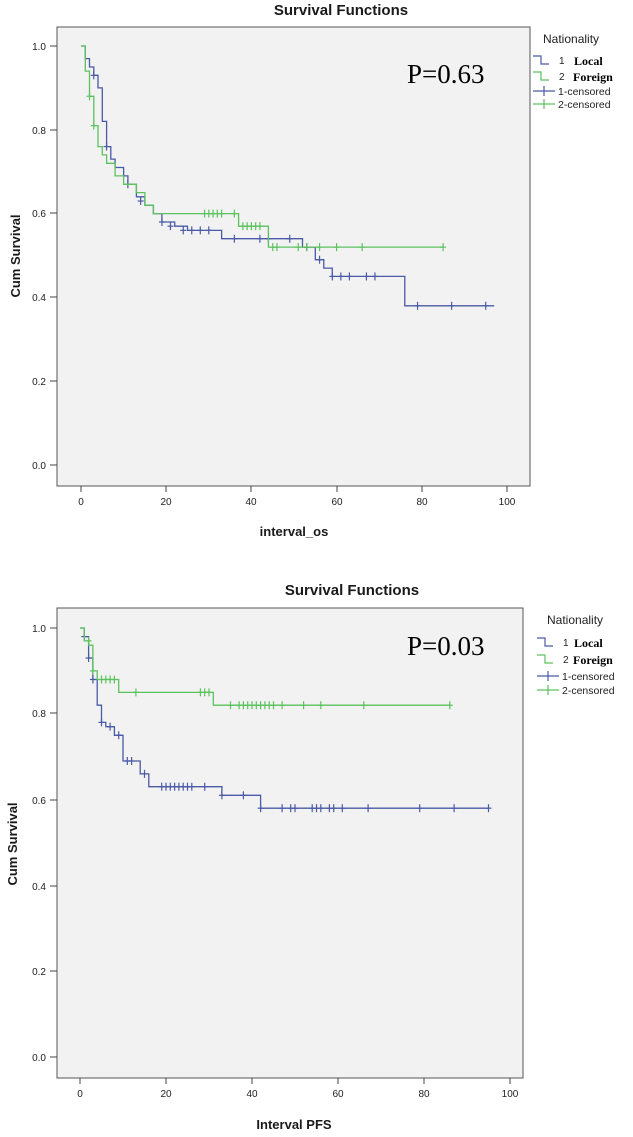 Image resolution: width=633 pixels, height=1137 pixels. Describe the element at coordinates (545, 659) in the screenshot. I see `legend-swatch-foreign` at that location.